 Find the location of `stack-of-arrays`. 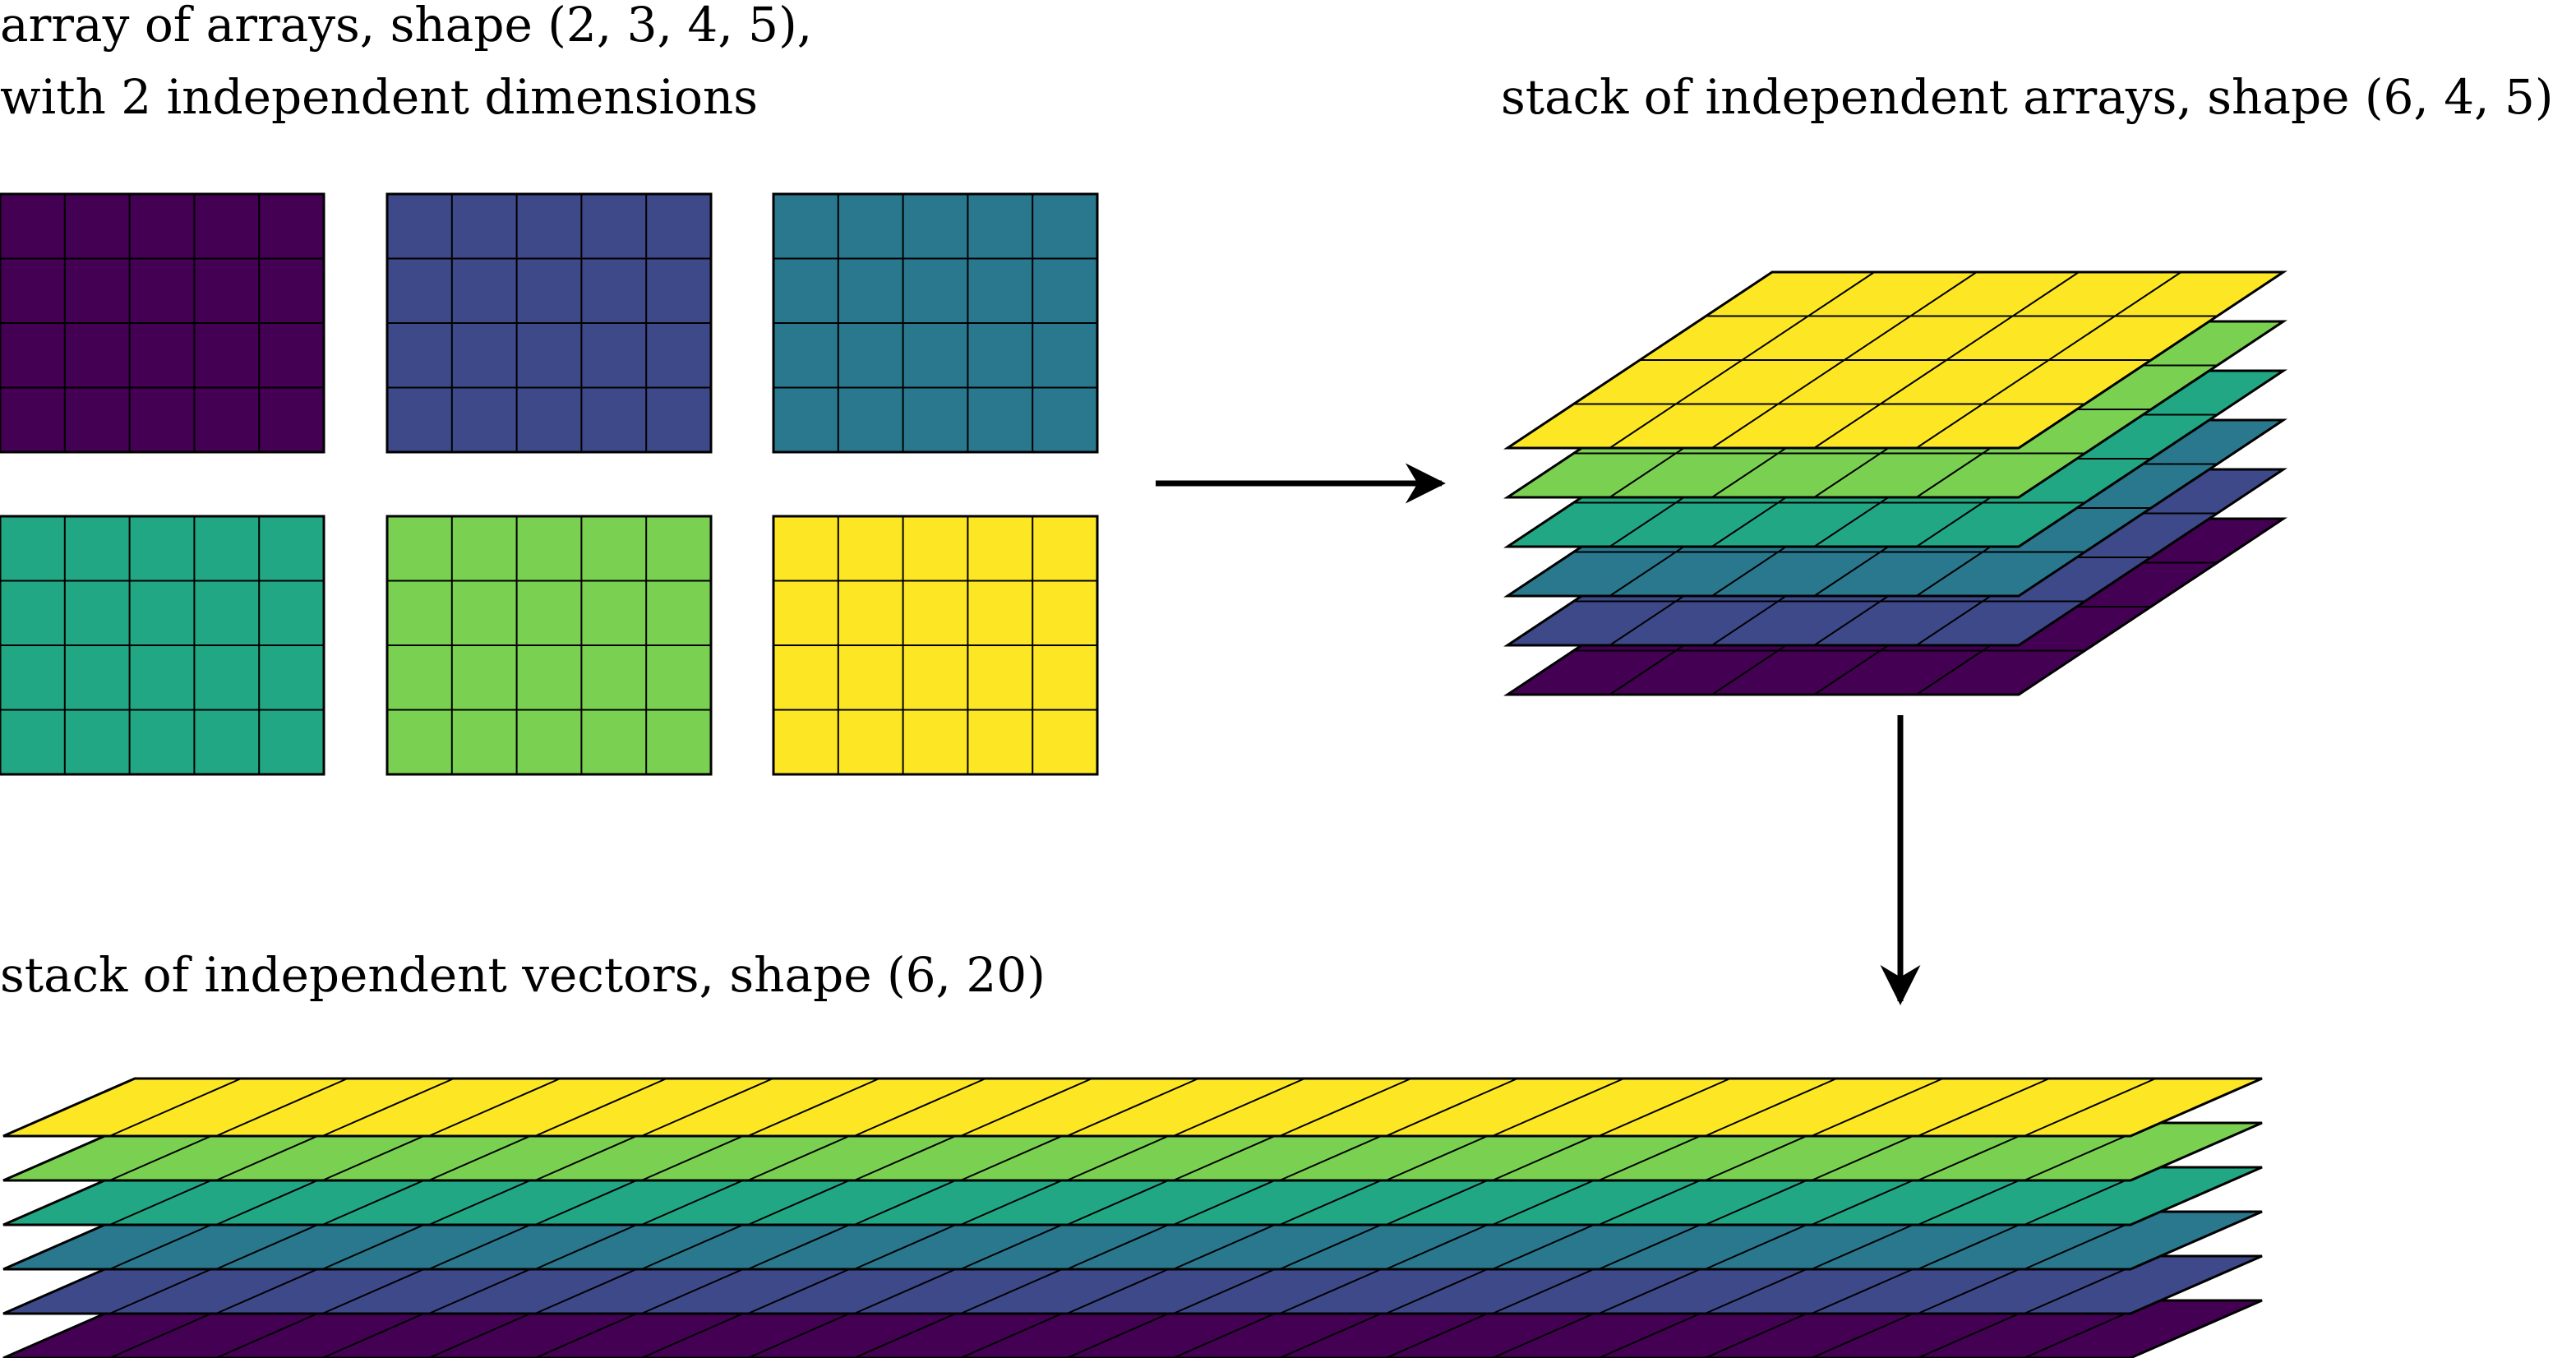

stack-of-arrays is located at coordinates (1895, 483).